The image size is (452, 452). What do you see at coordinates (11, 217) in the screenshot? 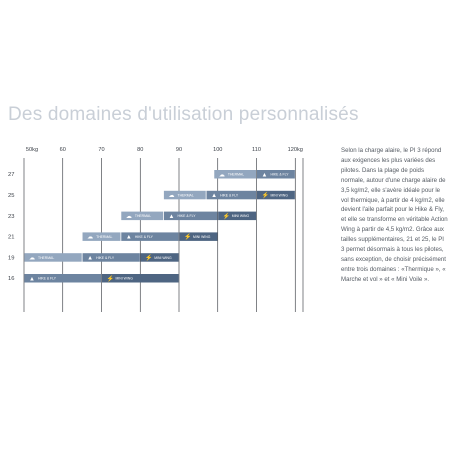
I see `size-label: 23` at bounding box center [11, 217].